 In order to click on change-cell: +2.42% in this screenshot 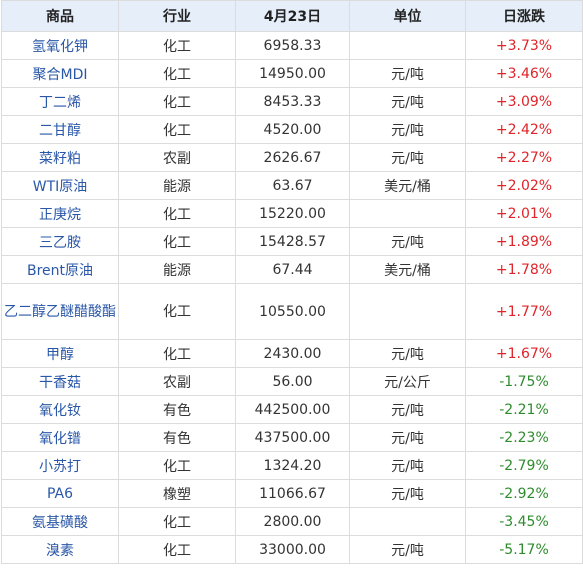, I will do `click(524, 129)`.